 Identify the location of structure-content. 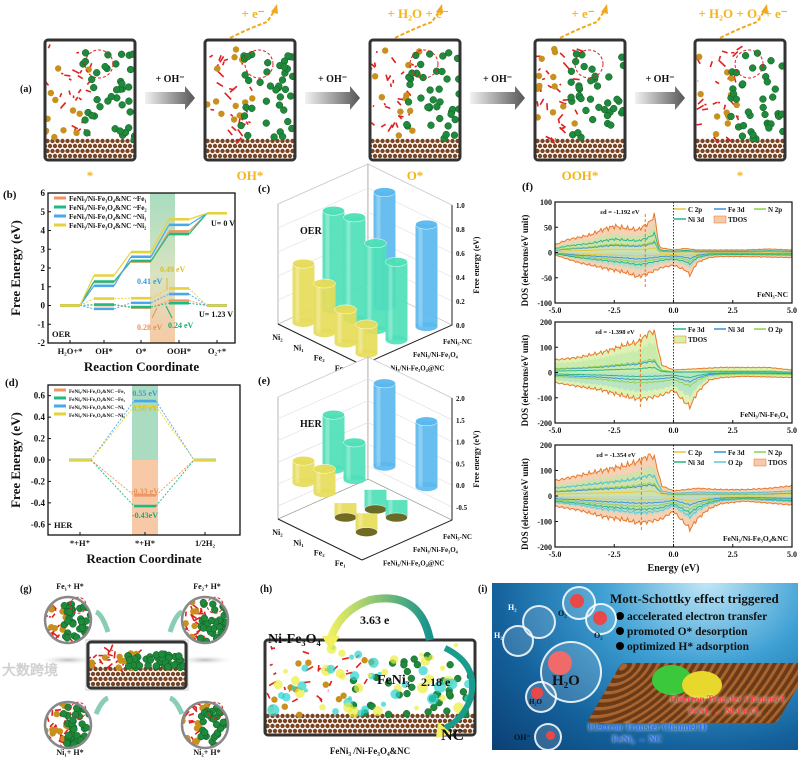
(744, 100).